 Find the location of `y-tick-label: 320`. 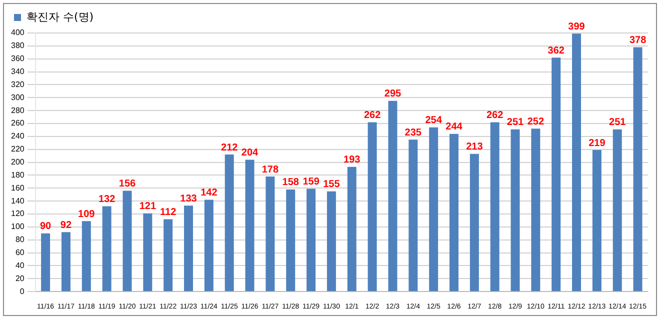

y-tick-label: 320 is located at coordinates (17, 84).